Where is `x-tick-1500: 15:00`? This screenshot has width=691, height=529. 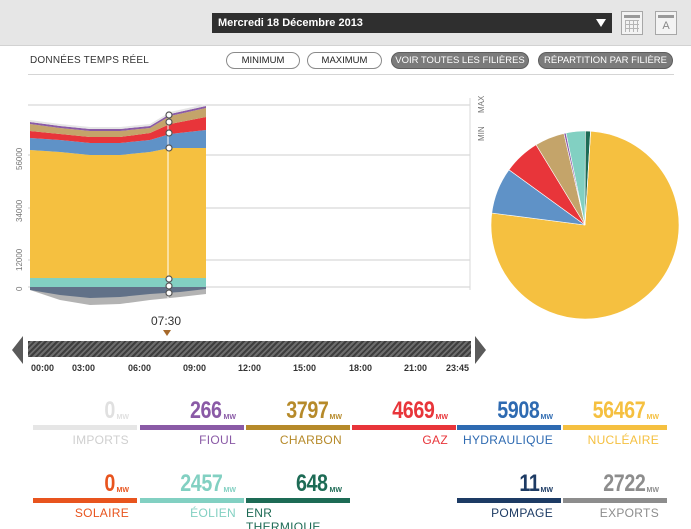
x-tick-1500: 15:00 is located at coordinates (305, 368).